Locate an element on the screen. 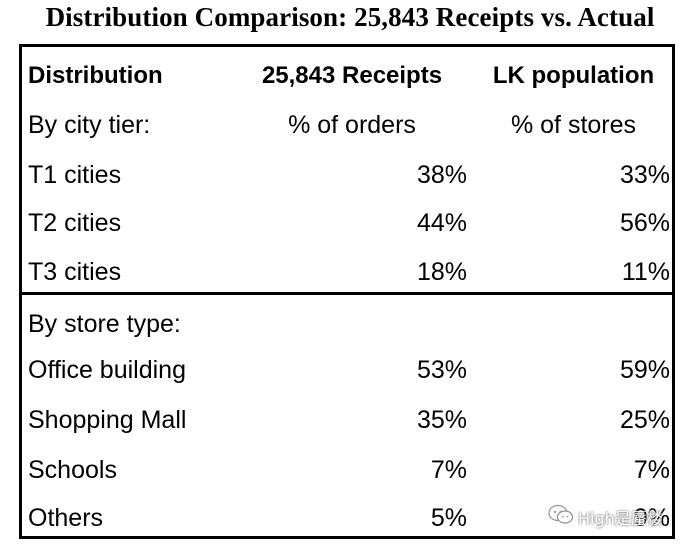  row-label: T1 cities is located at coordinates (75, 175).